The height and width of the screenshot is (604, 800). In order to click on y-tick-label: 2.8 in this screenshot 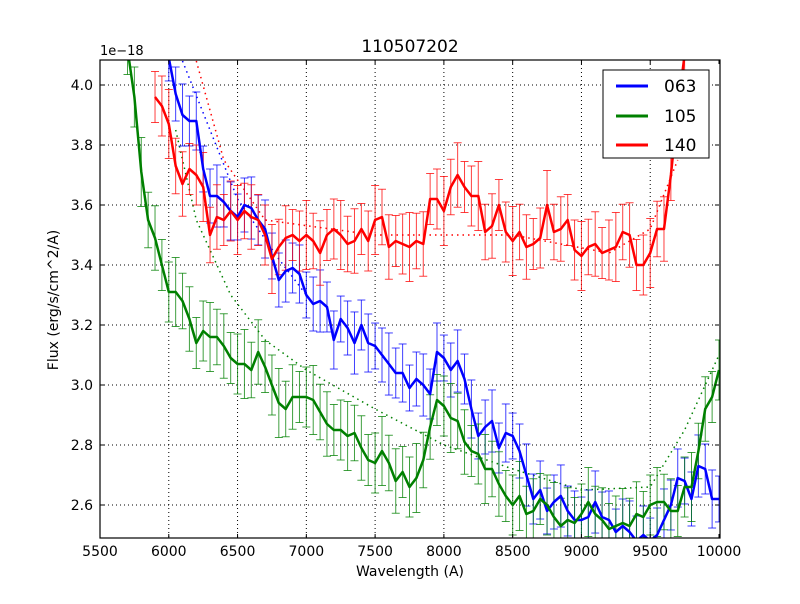, I will do `click(82, 446)`.